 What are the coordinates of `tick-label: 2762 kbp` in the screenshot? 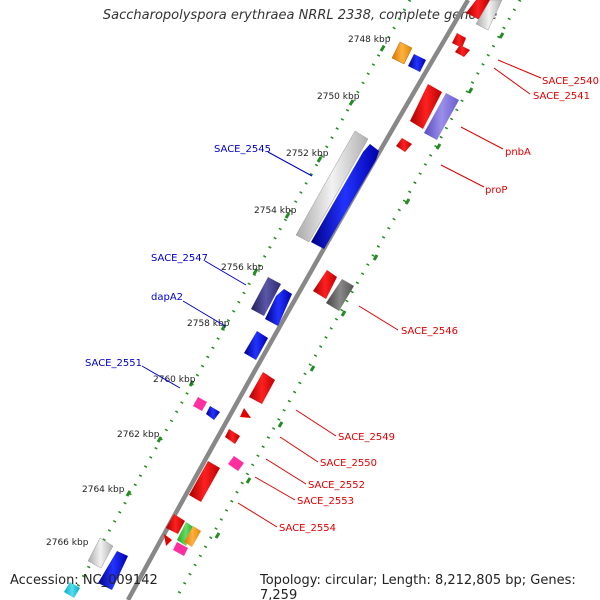 It's located at (138, 435).